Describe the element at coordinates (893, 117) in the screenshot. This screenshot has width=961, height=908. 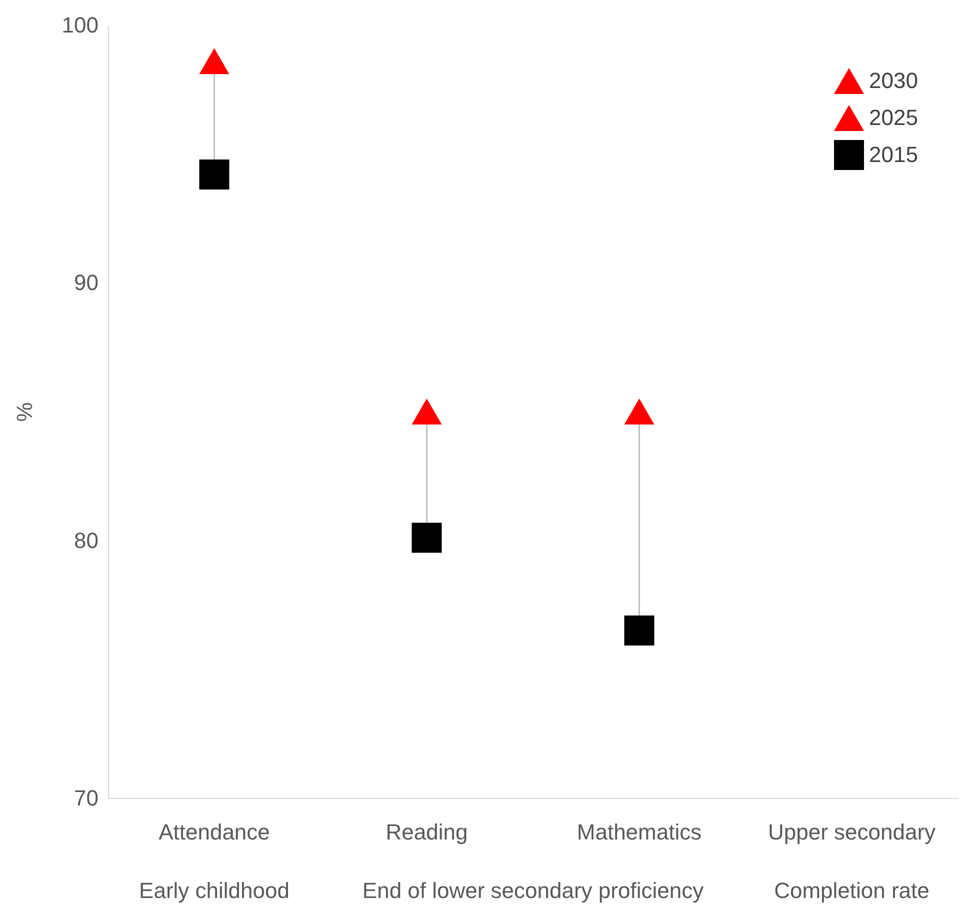
I see `legend-label: 2025` at that location.